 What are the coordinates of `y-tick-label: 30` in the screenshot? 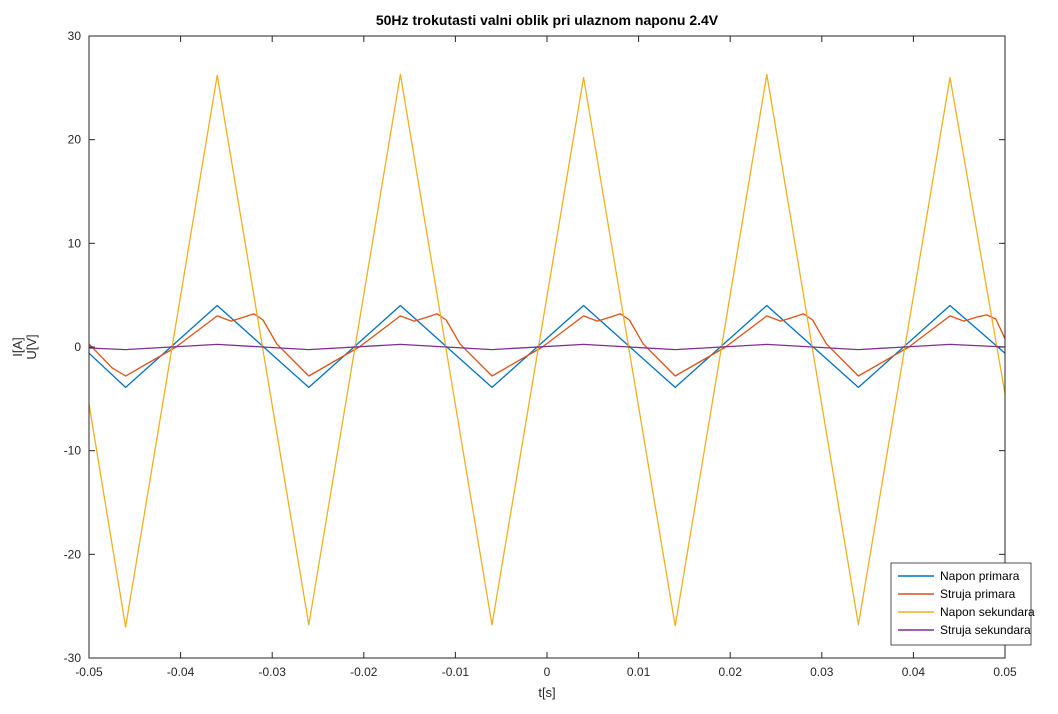 It's located at (75, 36).